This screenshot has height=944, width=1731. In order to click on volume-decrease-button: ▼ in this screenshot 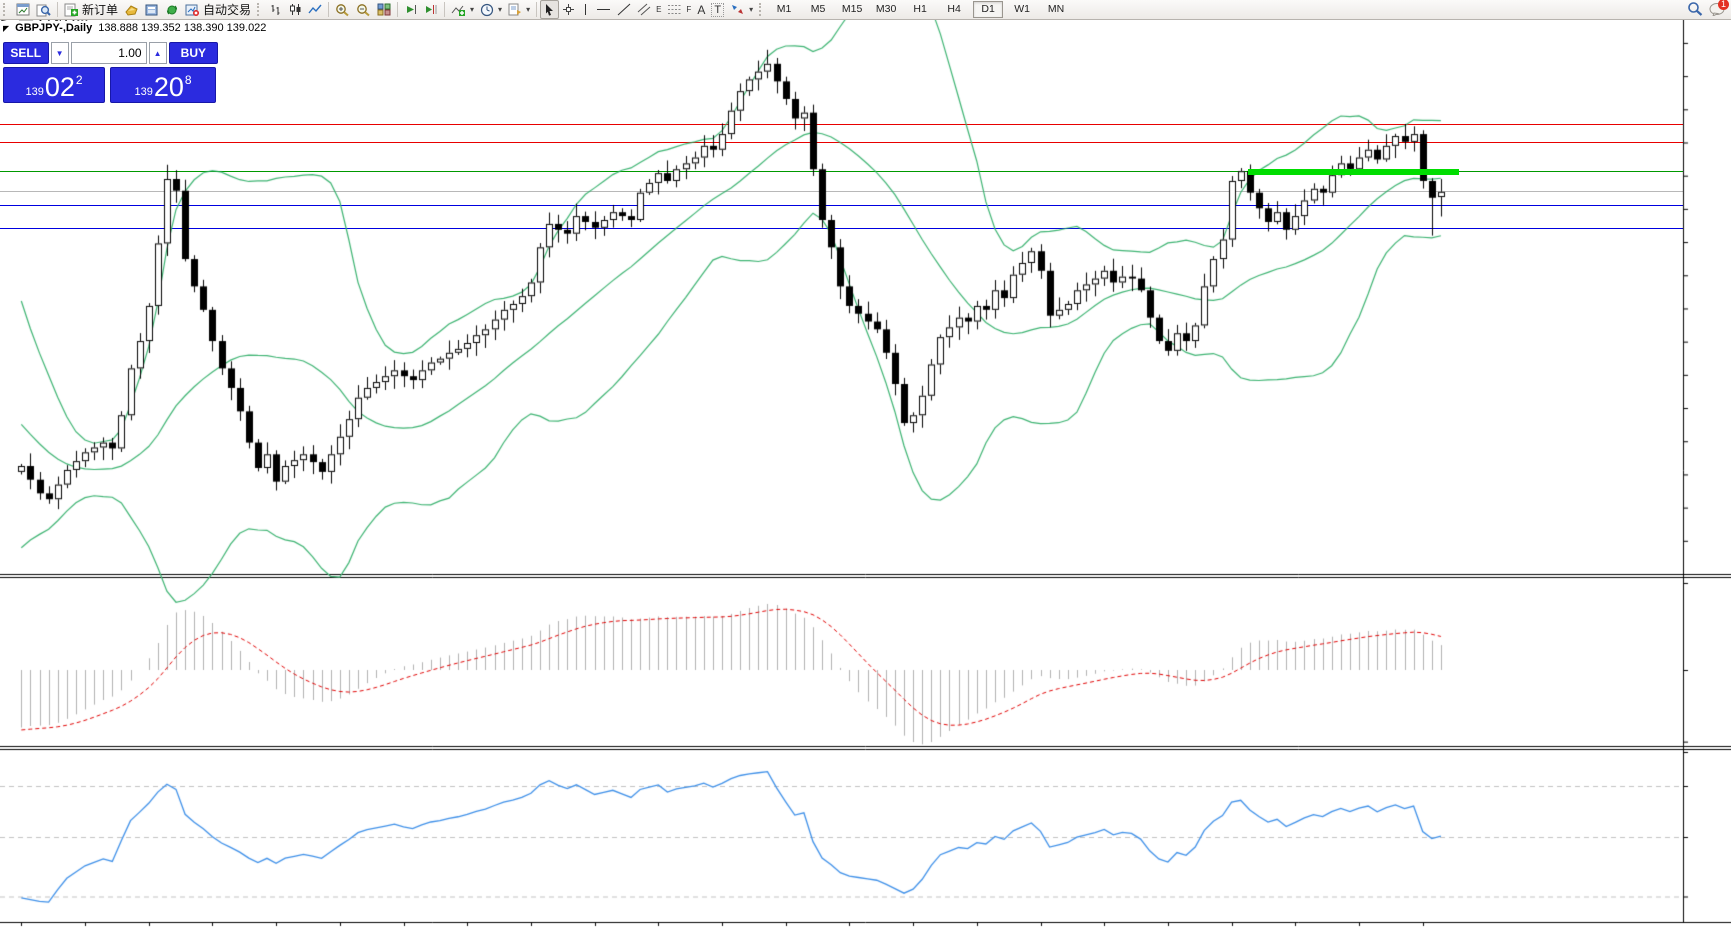, I will do `click(59, 53)`.